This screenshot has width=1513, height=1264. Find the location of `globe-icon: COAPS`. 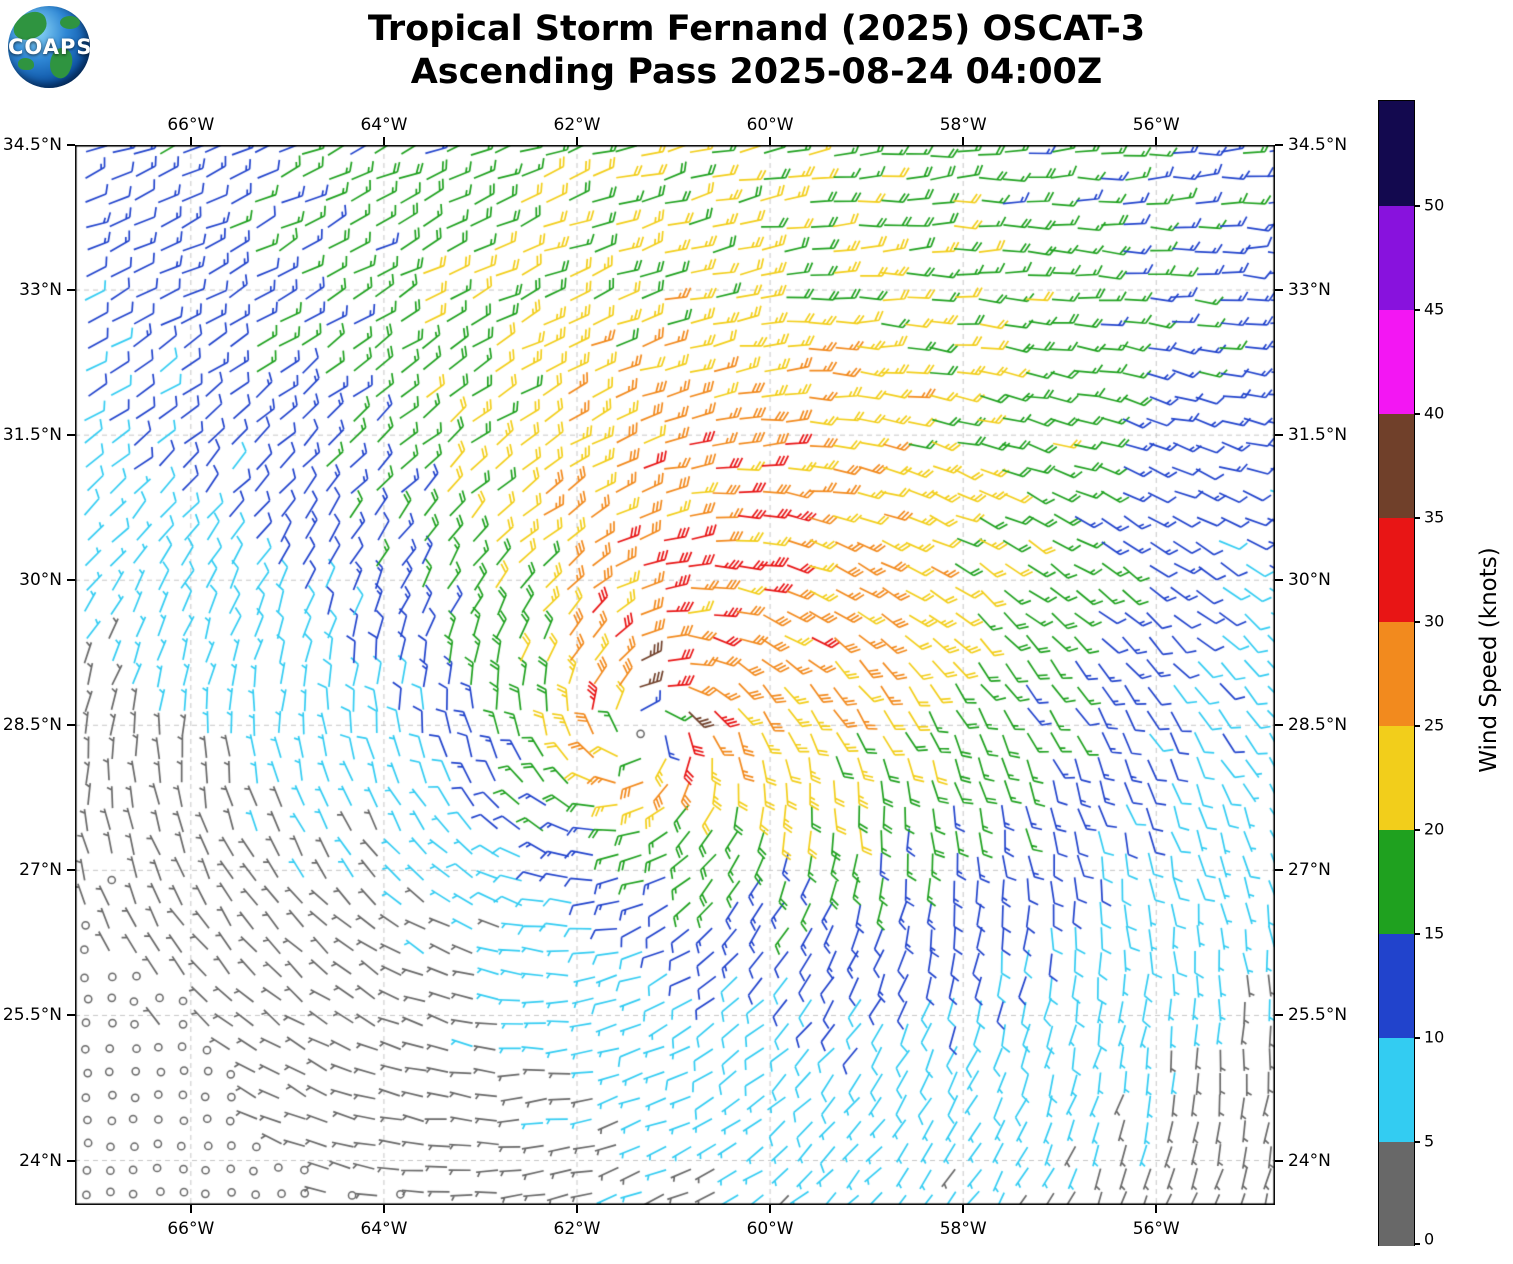

globe-icon: COAPS is located at coordinates (49, 47).